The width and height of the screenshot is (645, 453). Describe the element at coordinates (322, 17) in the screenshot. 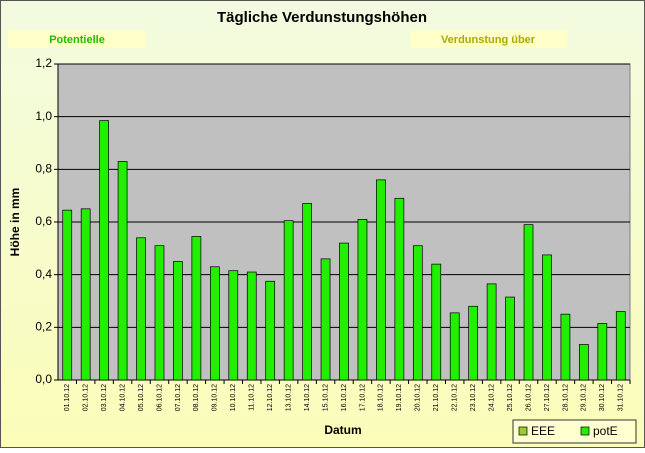

I see `chart-title: Tägliche Verdunstungshöhen` at that location.